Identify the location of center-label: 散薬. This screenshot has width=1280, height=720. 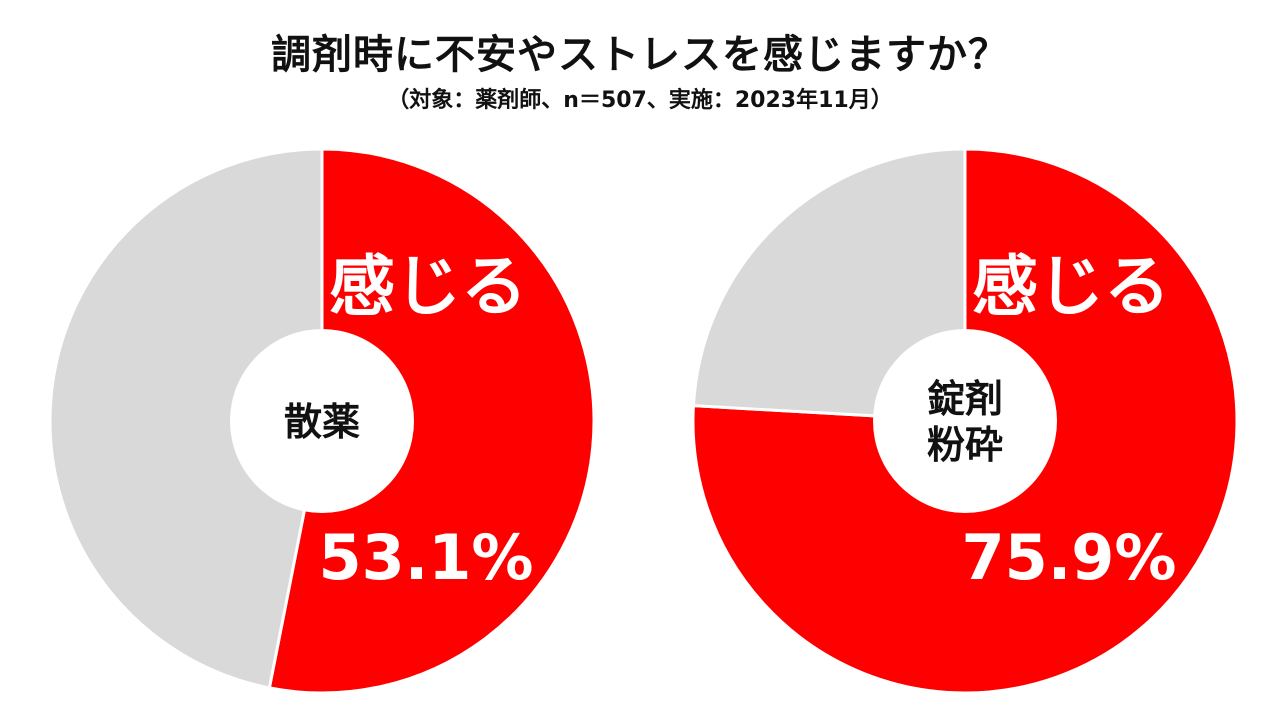
(322, 422).